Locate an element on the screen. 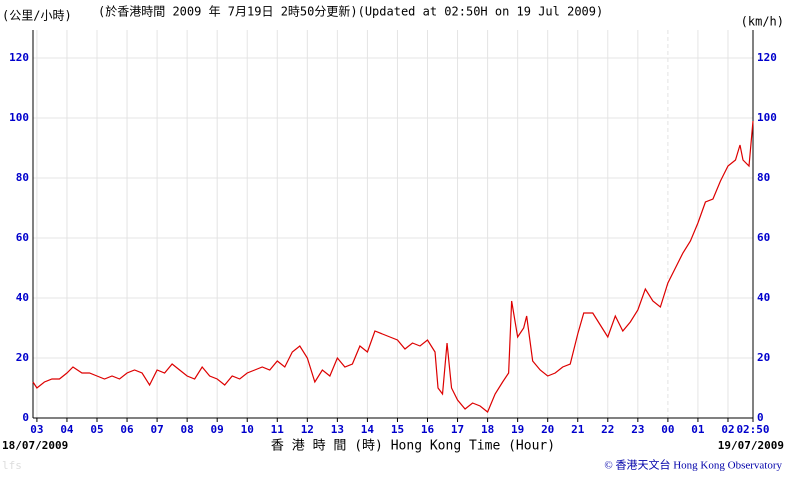 This screenshot has height=479, width=786. x-tick-label: 20 is located at coordinates (547, 429).